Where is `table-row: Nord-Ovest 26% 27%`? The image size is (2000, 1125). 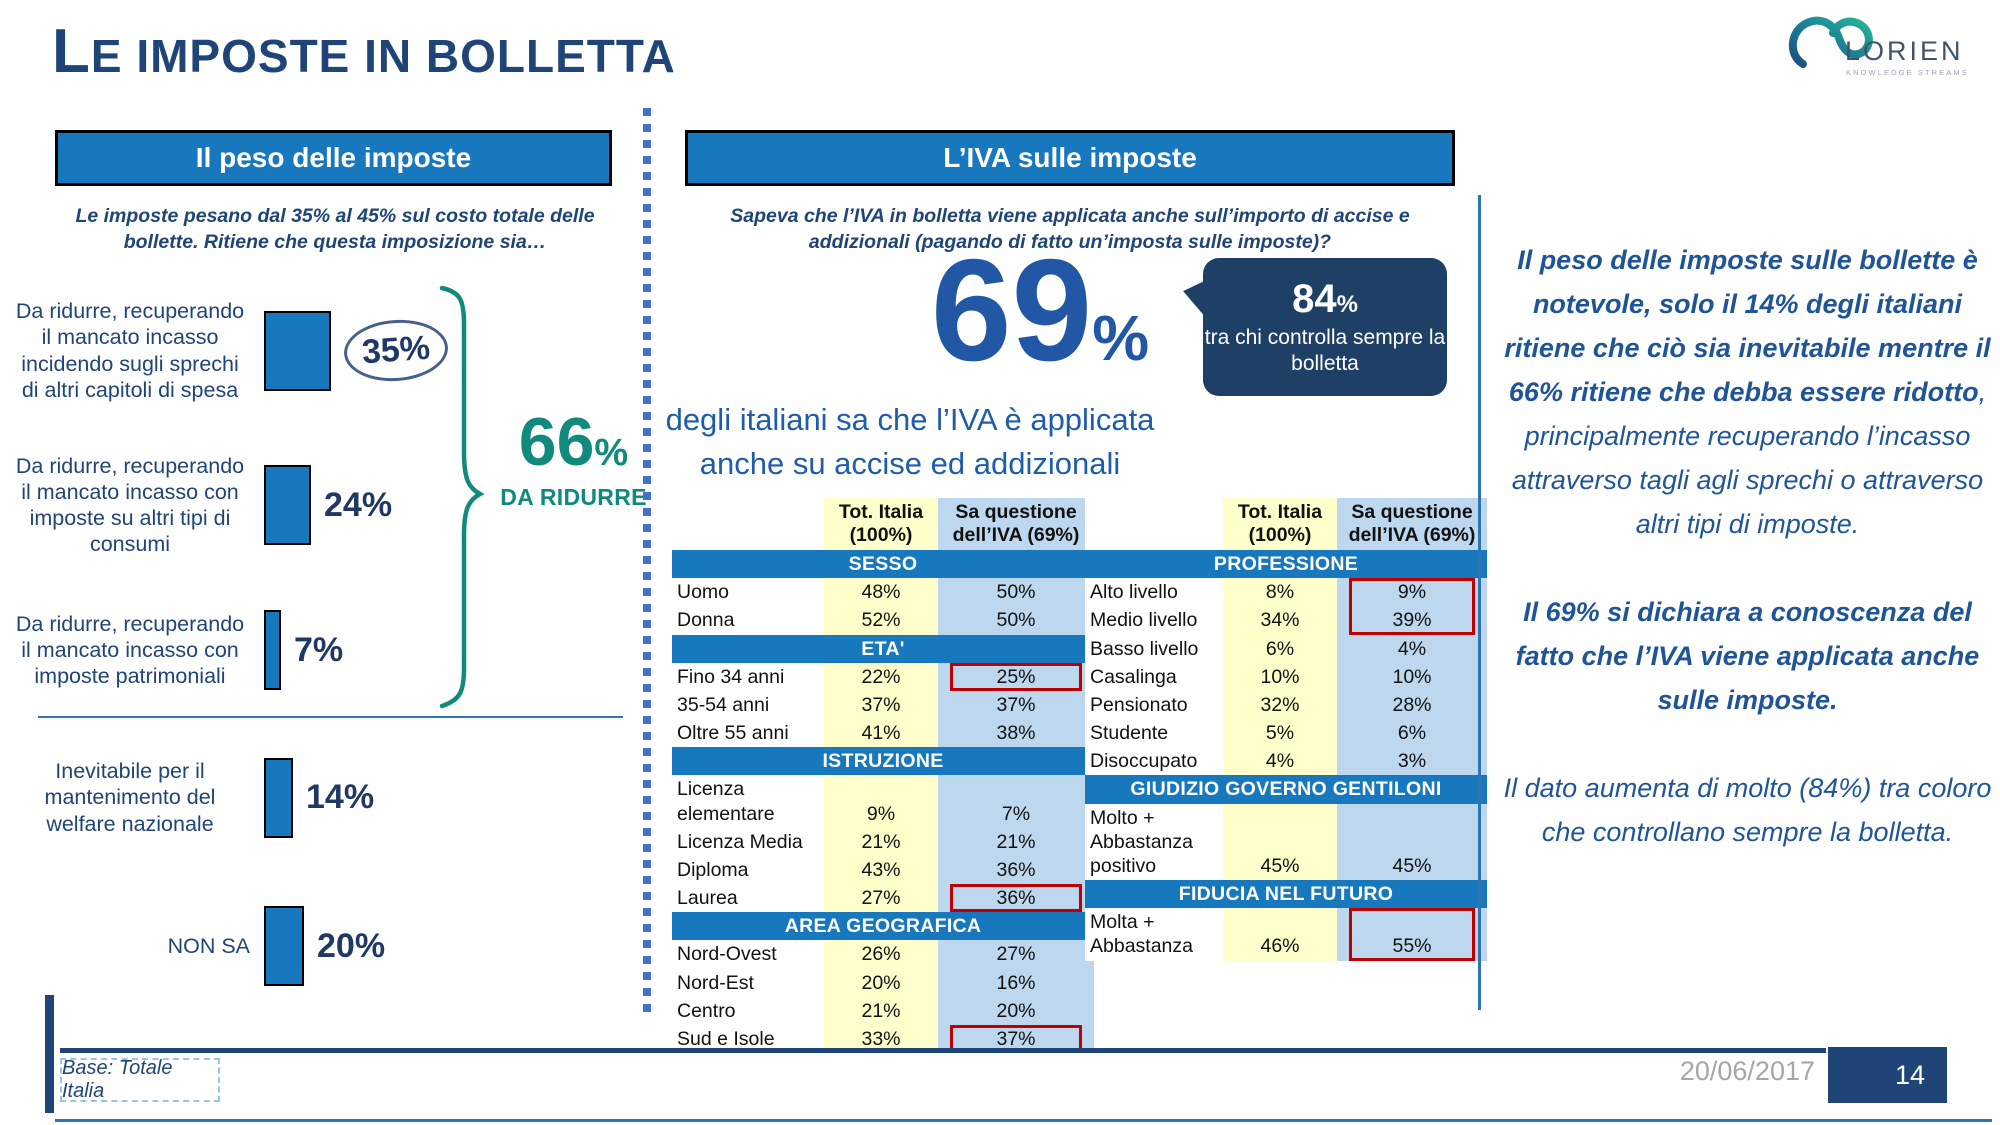
table-row: Nord-Ovest 26% 27% is located at coordinates (883, 954).